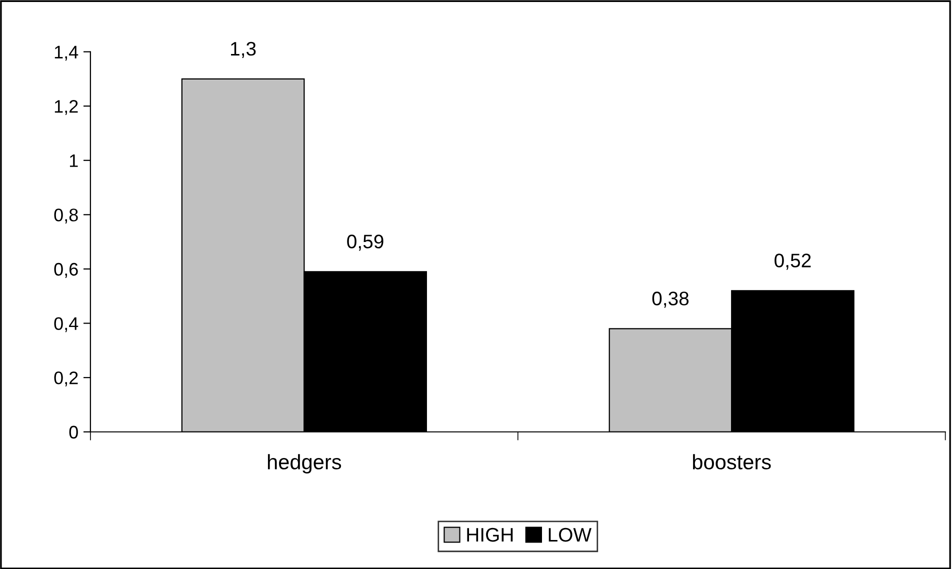 The width and height of the screenshot is (952, 569). I want to click on y-tick-label: 0,4, so click(66, 324).